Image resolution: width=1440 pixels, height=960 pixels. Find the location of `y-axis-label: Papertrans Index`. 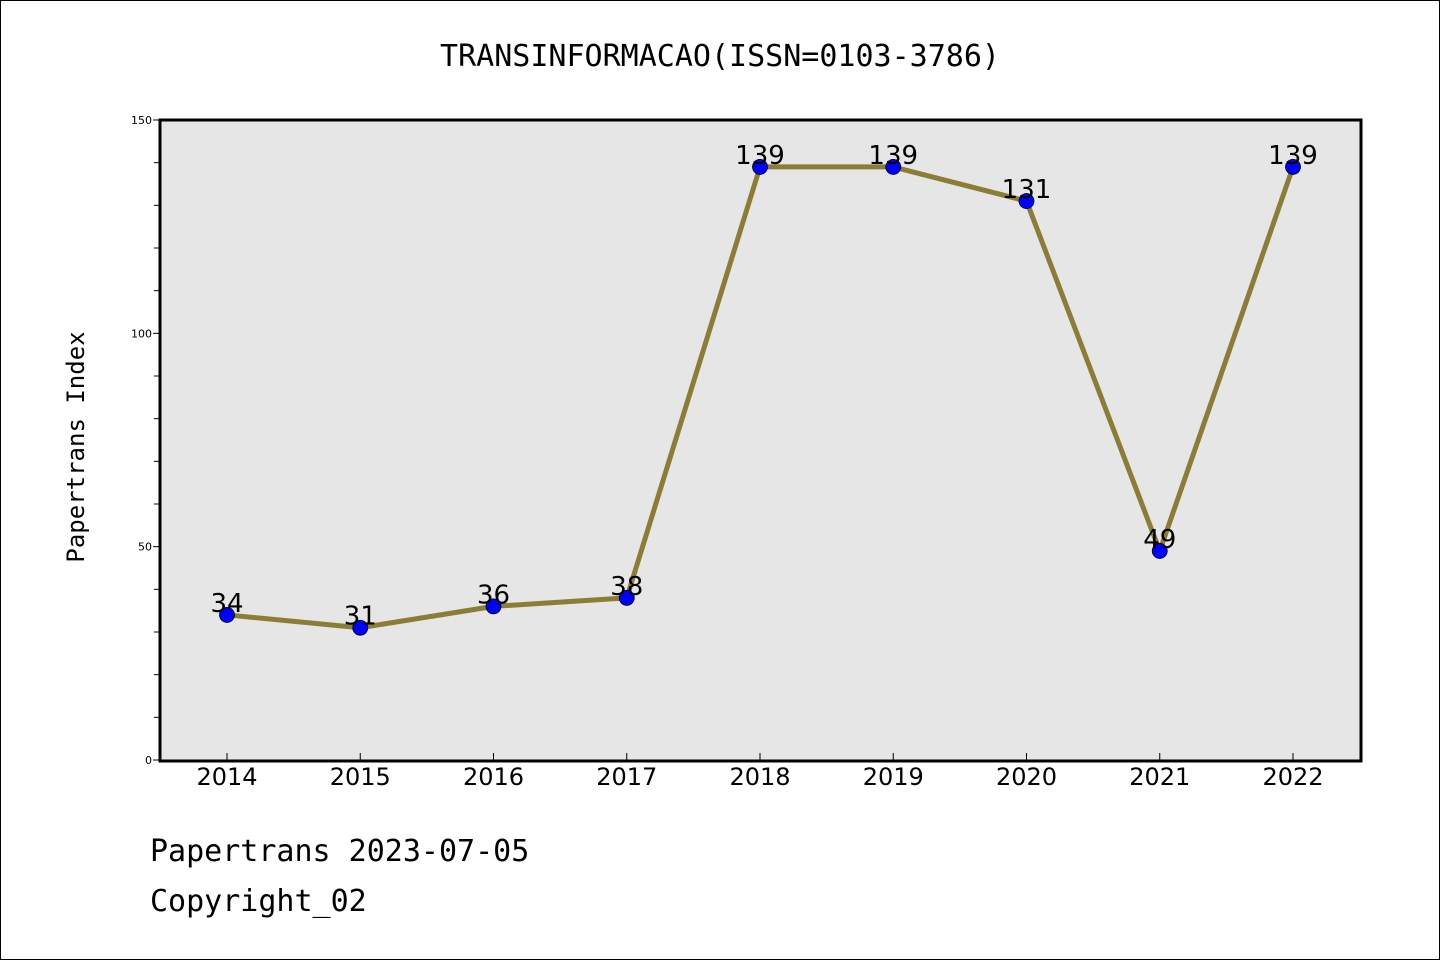

y-axis-label: Papertrans Index is located at coordinates (76, 446).